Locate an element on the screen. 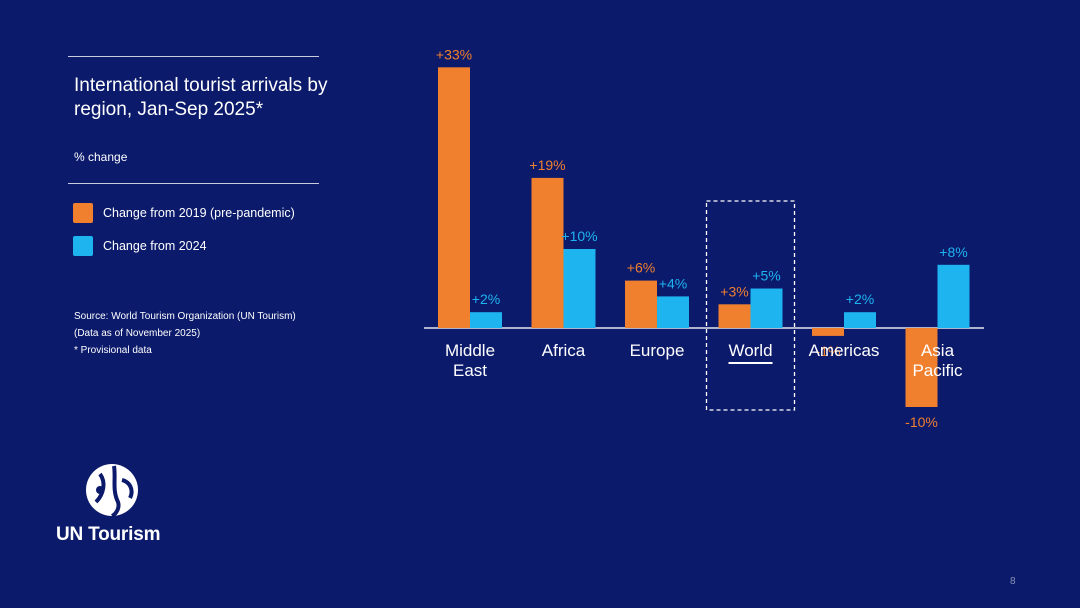 This screenshot has width=1080, height=608. brand-name: UN Tourism is located at coordinates (108, 534).